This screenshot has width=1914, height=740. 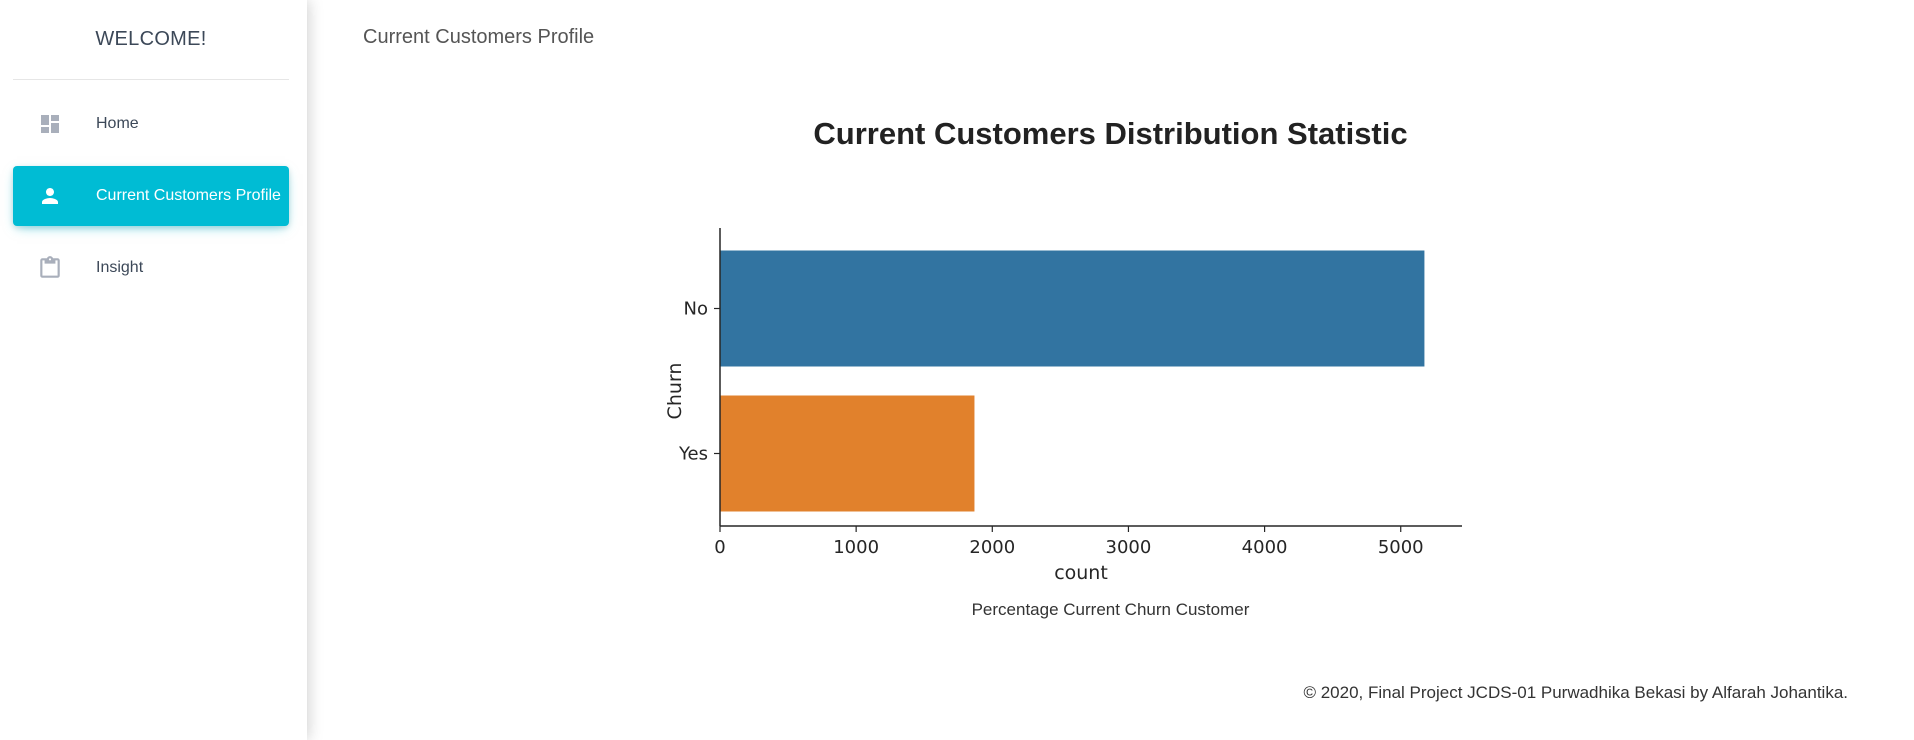 I want to click on person-icon, so click(x=50, y=196).